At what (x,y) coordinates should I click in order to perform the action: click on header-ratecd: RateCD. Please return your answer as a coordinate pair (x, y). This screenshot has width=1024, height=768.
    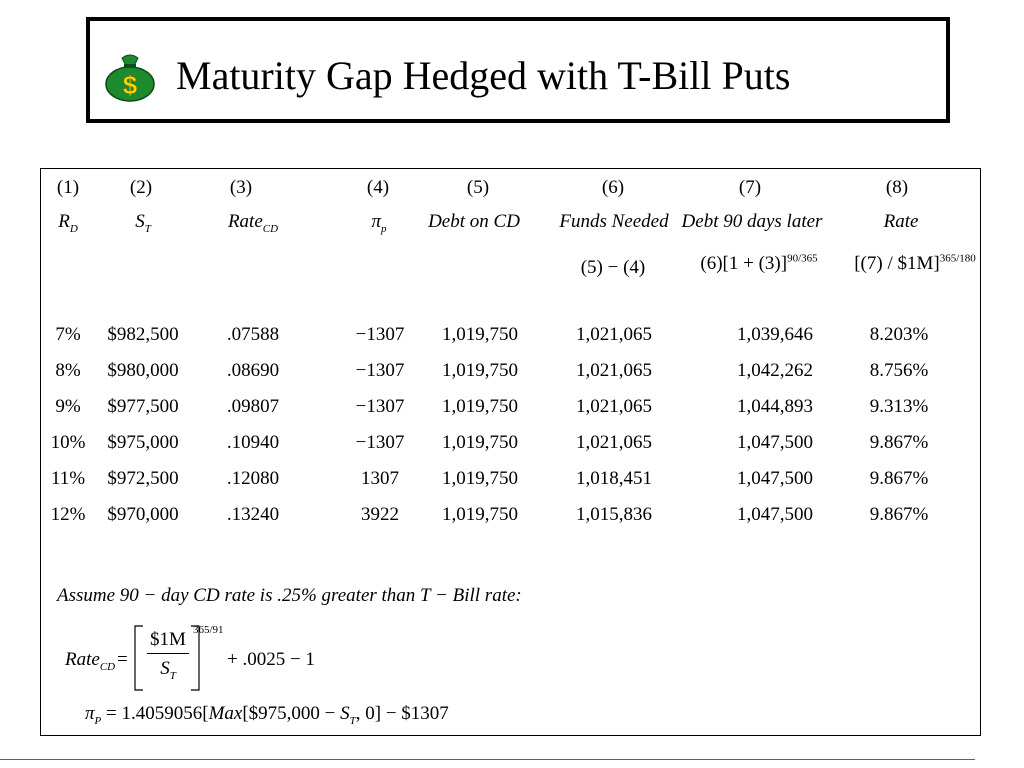
    Looking at the image, I should click on (253, 223).